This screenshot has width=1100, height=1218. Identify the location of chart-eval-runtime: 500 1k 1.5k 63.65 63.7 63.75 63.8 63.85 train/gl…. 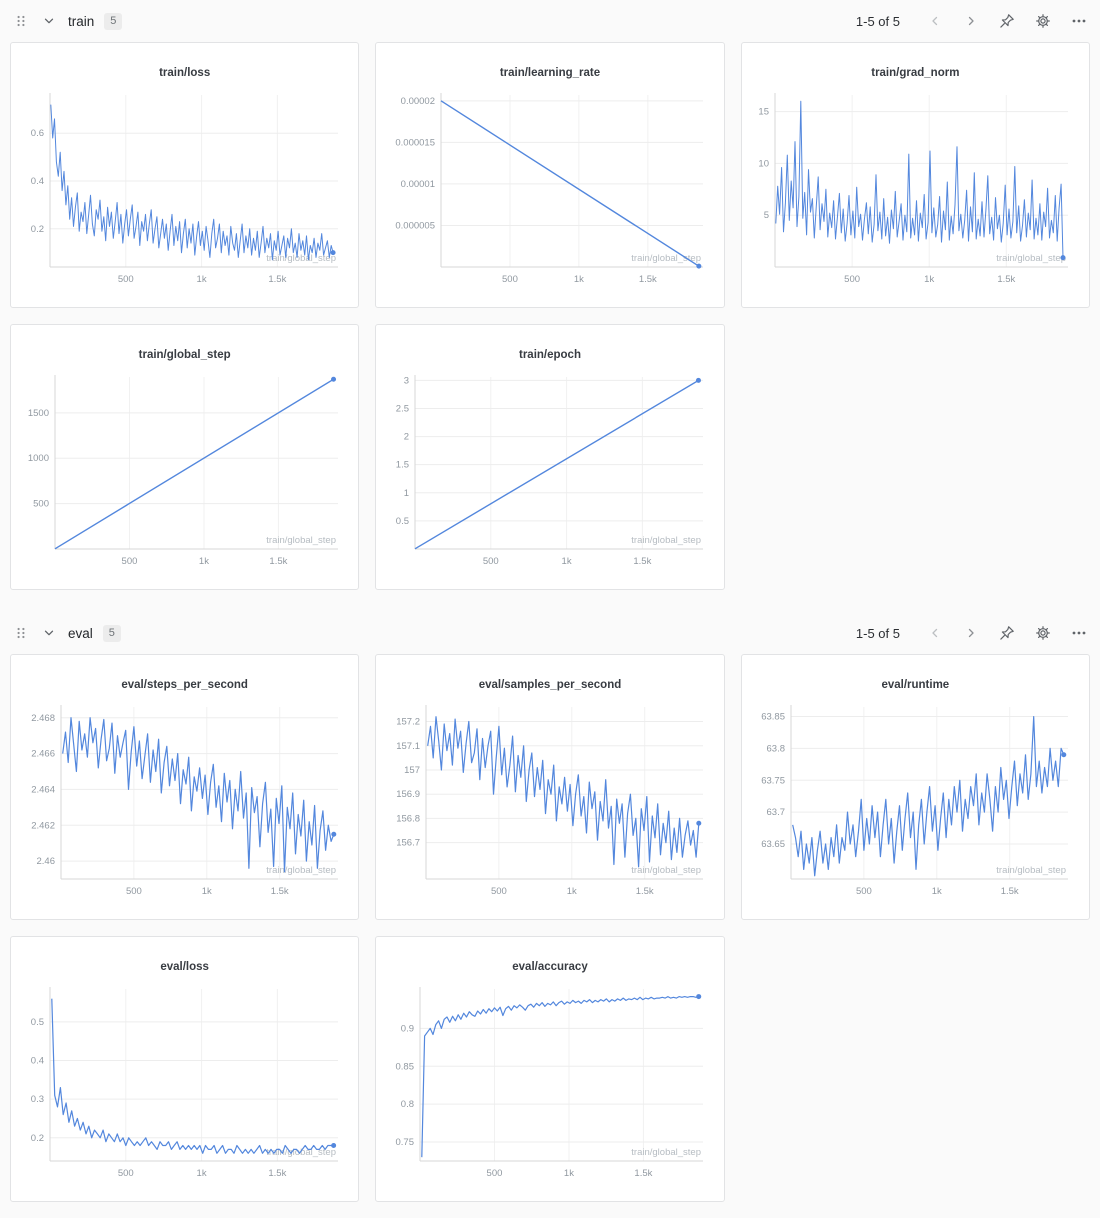
(915, 801).